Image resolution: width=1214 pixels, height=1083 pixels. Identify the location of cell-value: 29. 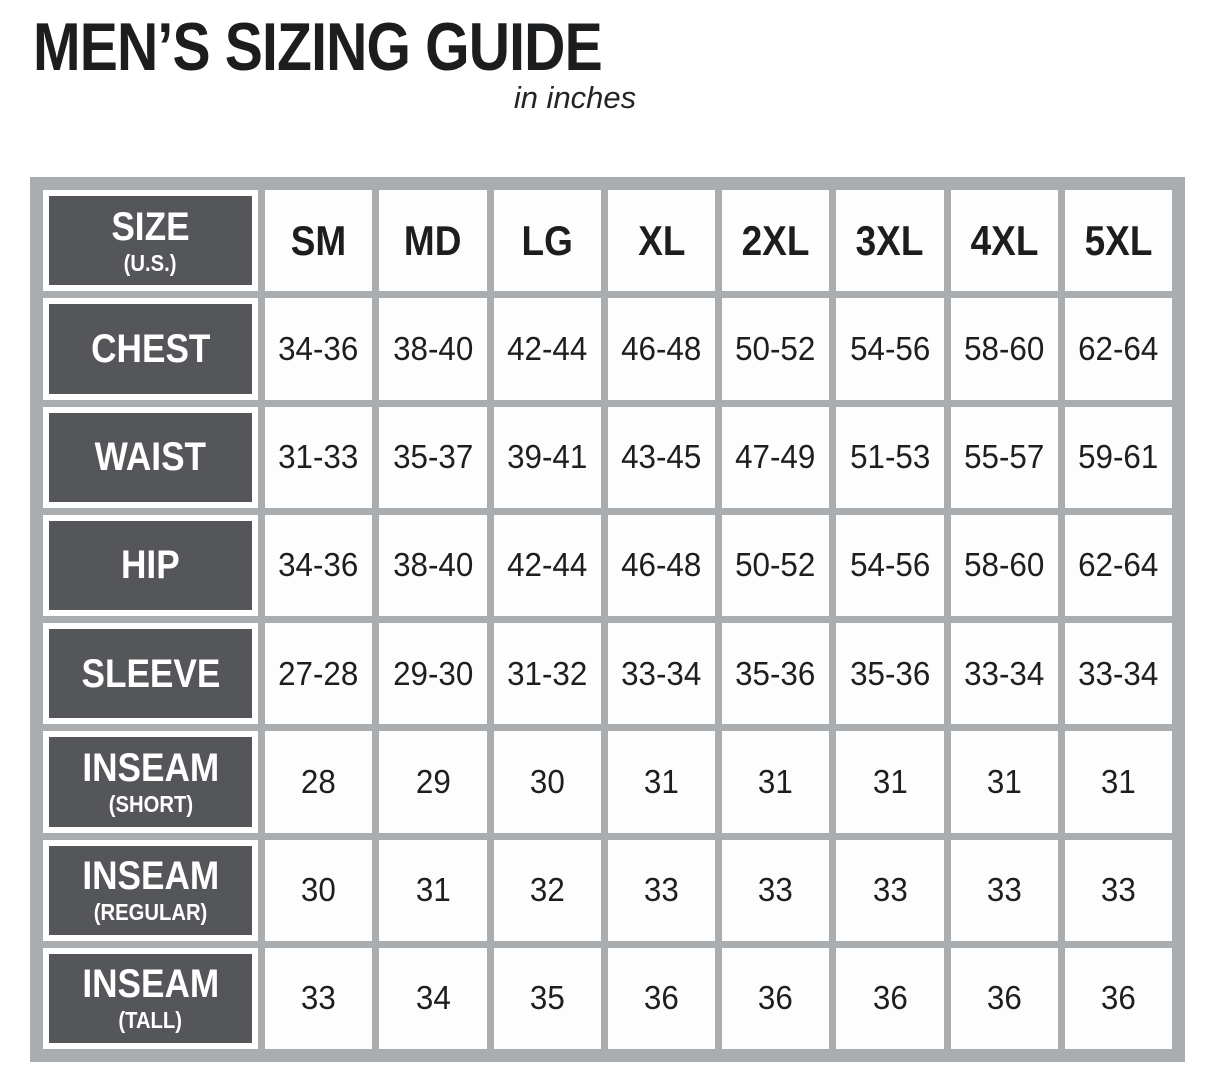
(433, 781).